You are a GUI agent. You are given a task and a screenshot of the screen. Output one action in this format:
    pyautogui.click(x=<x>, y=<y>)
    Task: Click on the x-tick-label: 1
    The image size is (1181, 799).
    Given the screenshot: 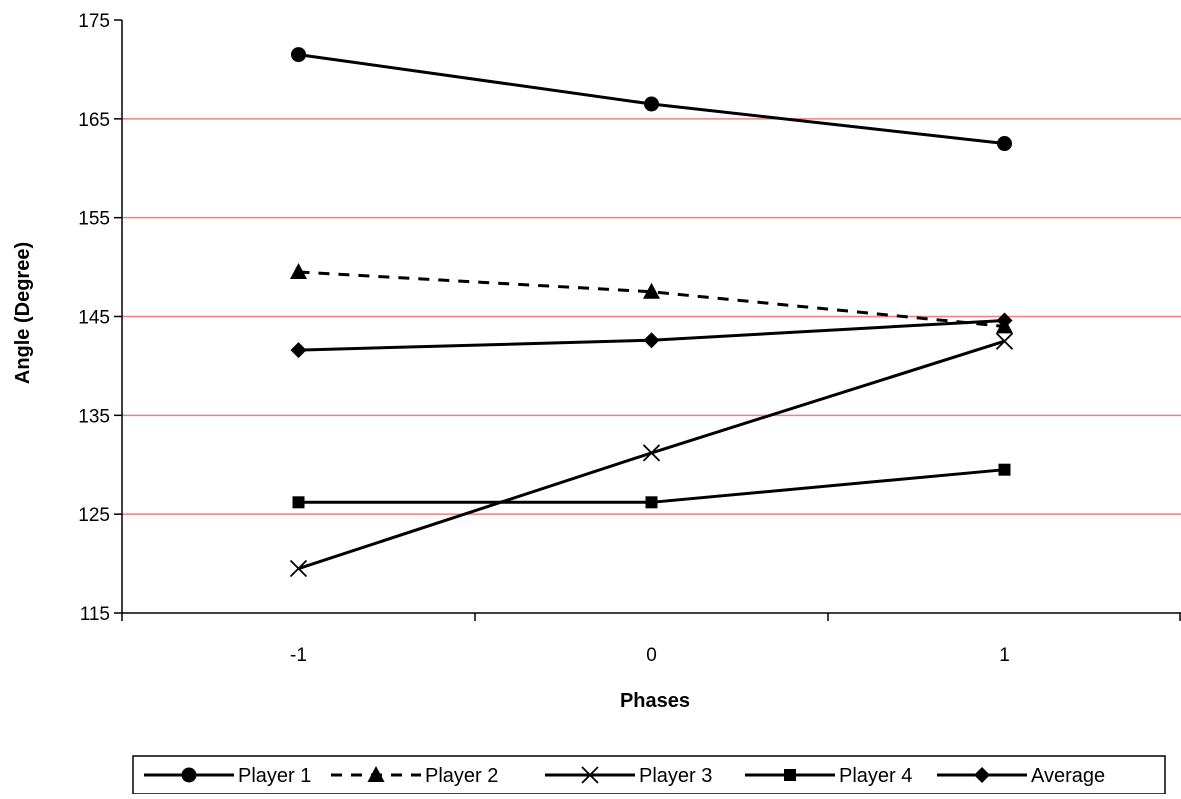 What is the action you would take?
    pyautogui.click(x=1004, y=655)
    